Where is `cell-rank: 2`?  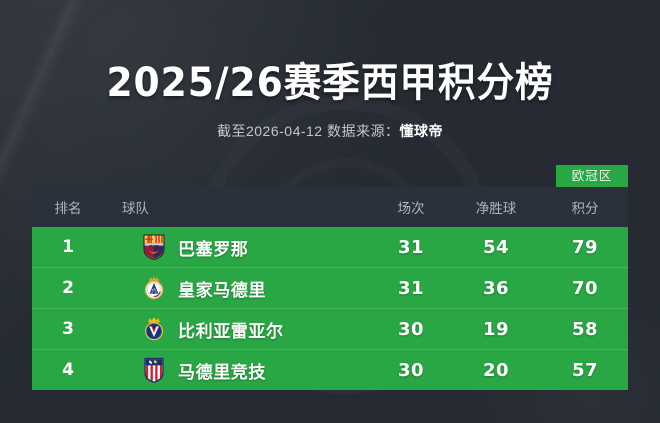
cell-rank: 2 is located at coordinates (68, 288).